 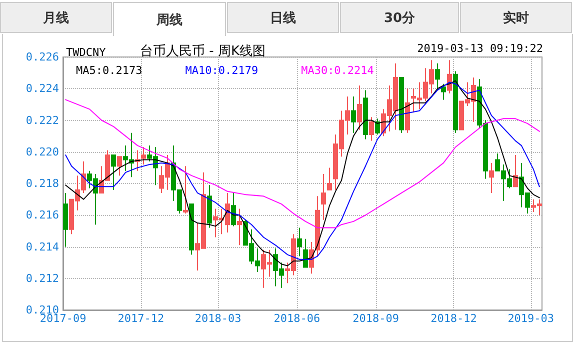 I want to click on y-tick-label: 0.226, so click(x=42, y=57).